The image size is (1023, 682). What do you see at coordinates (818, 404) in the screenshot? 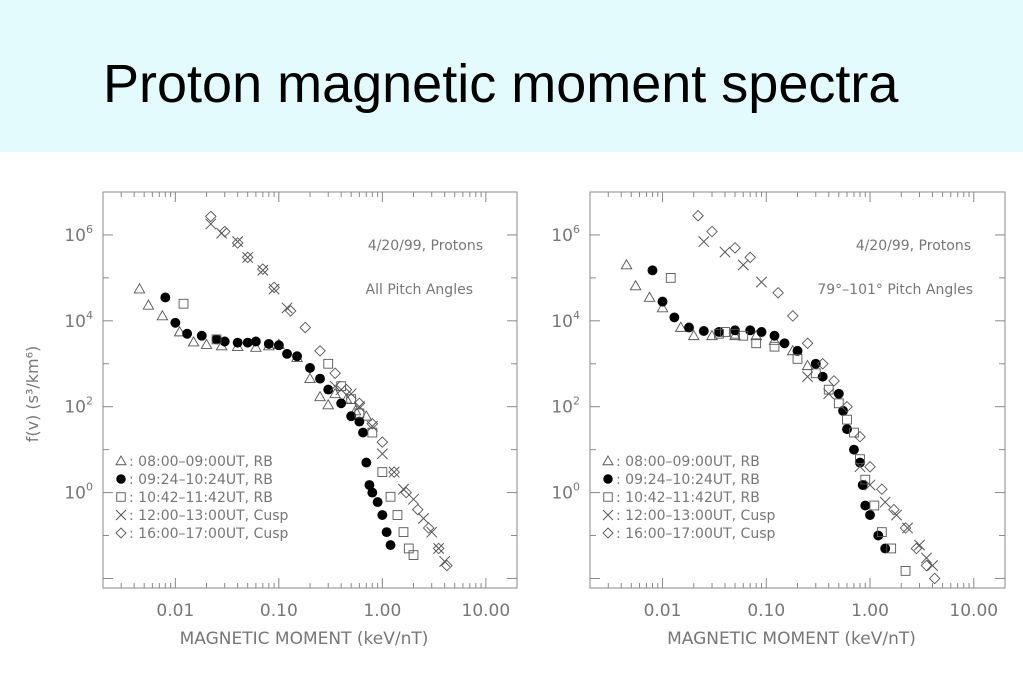
I see `series-cross` at bounding box center [818, 404].